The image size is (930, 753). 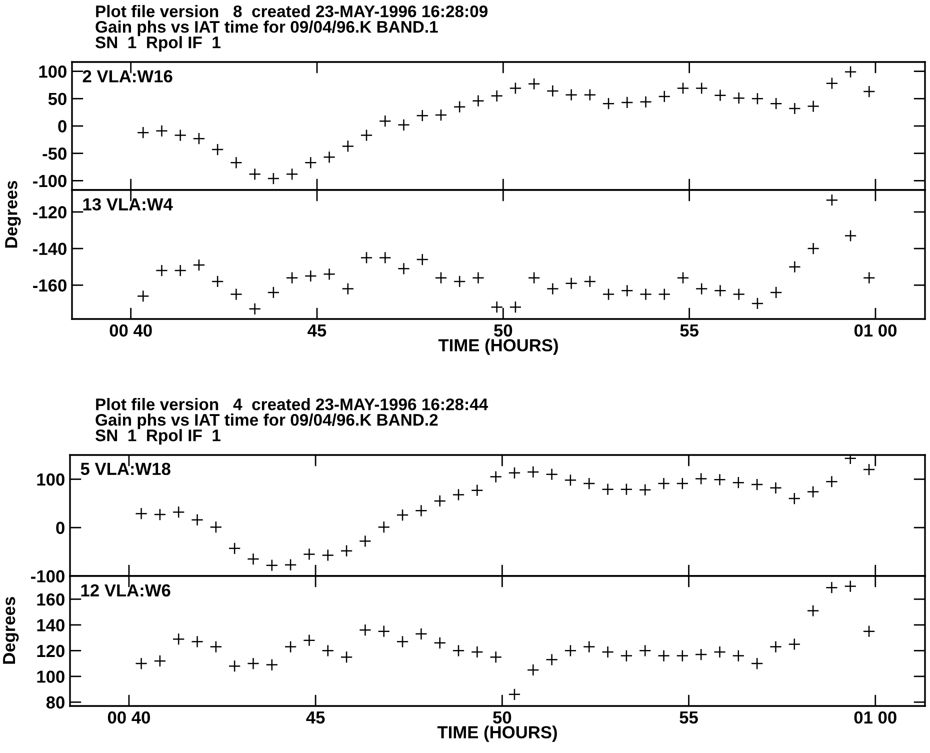 I want to click on y-axis-title: Degrees, so click(x=11, y=630).